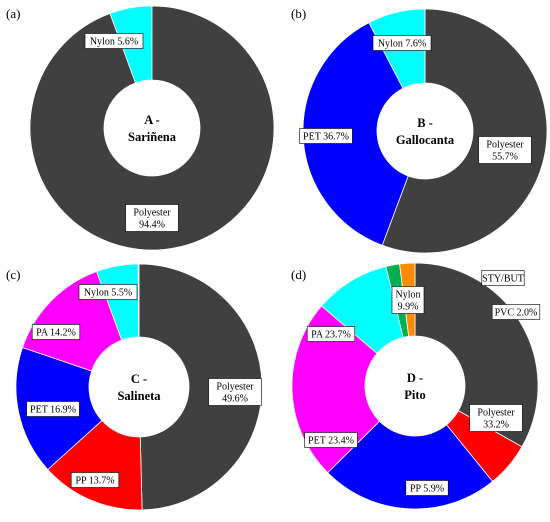  Describe the element at coordinates (425, 140) in the screenshot. I see `center-label: Gallocanta` at that location.